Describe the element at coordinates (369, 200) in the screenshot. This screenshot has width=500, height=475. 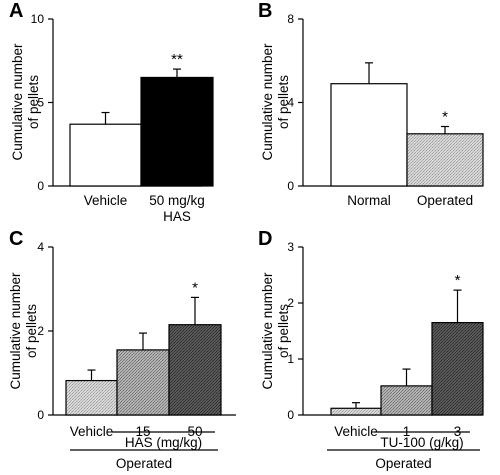
I see `category-label: Normal` at that location.